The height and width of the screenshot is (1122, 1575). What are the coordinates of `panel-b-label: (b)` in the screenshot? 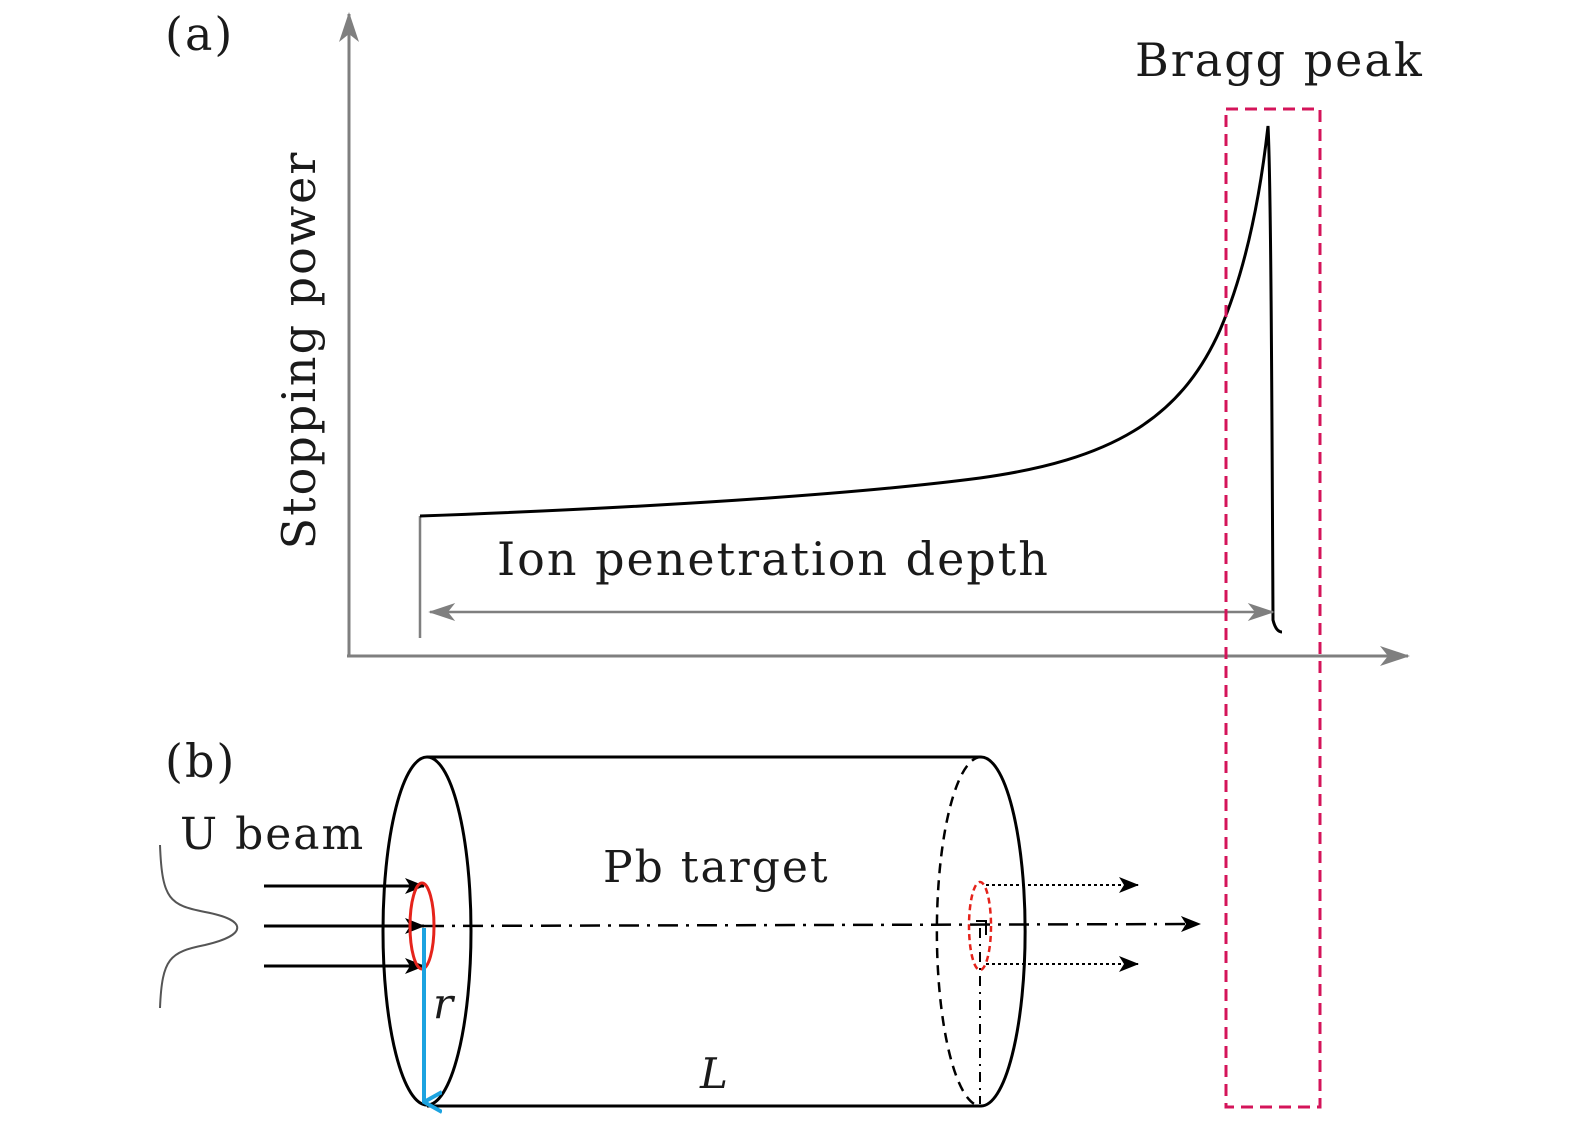 It's located at (200, 761).